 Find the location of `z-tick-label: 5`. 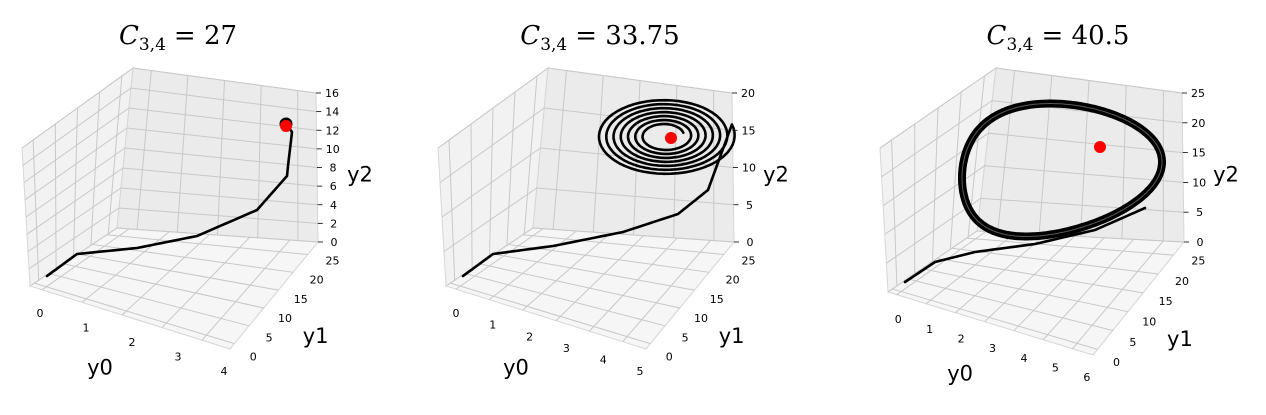

z-tick-label: 5 is located at coordinates (749, 205).